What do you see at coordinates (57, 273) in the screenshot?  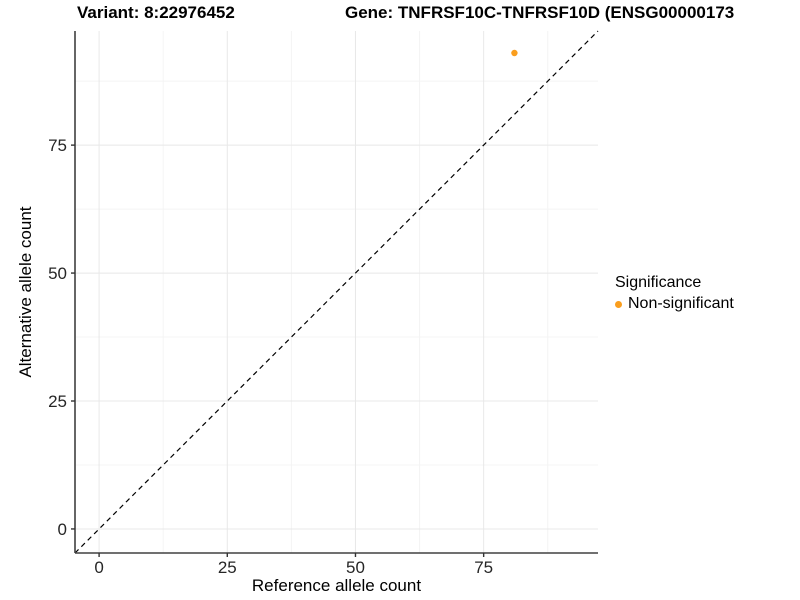 I see `y-tick-label: 50` at bounding box center [57, 273].